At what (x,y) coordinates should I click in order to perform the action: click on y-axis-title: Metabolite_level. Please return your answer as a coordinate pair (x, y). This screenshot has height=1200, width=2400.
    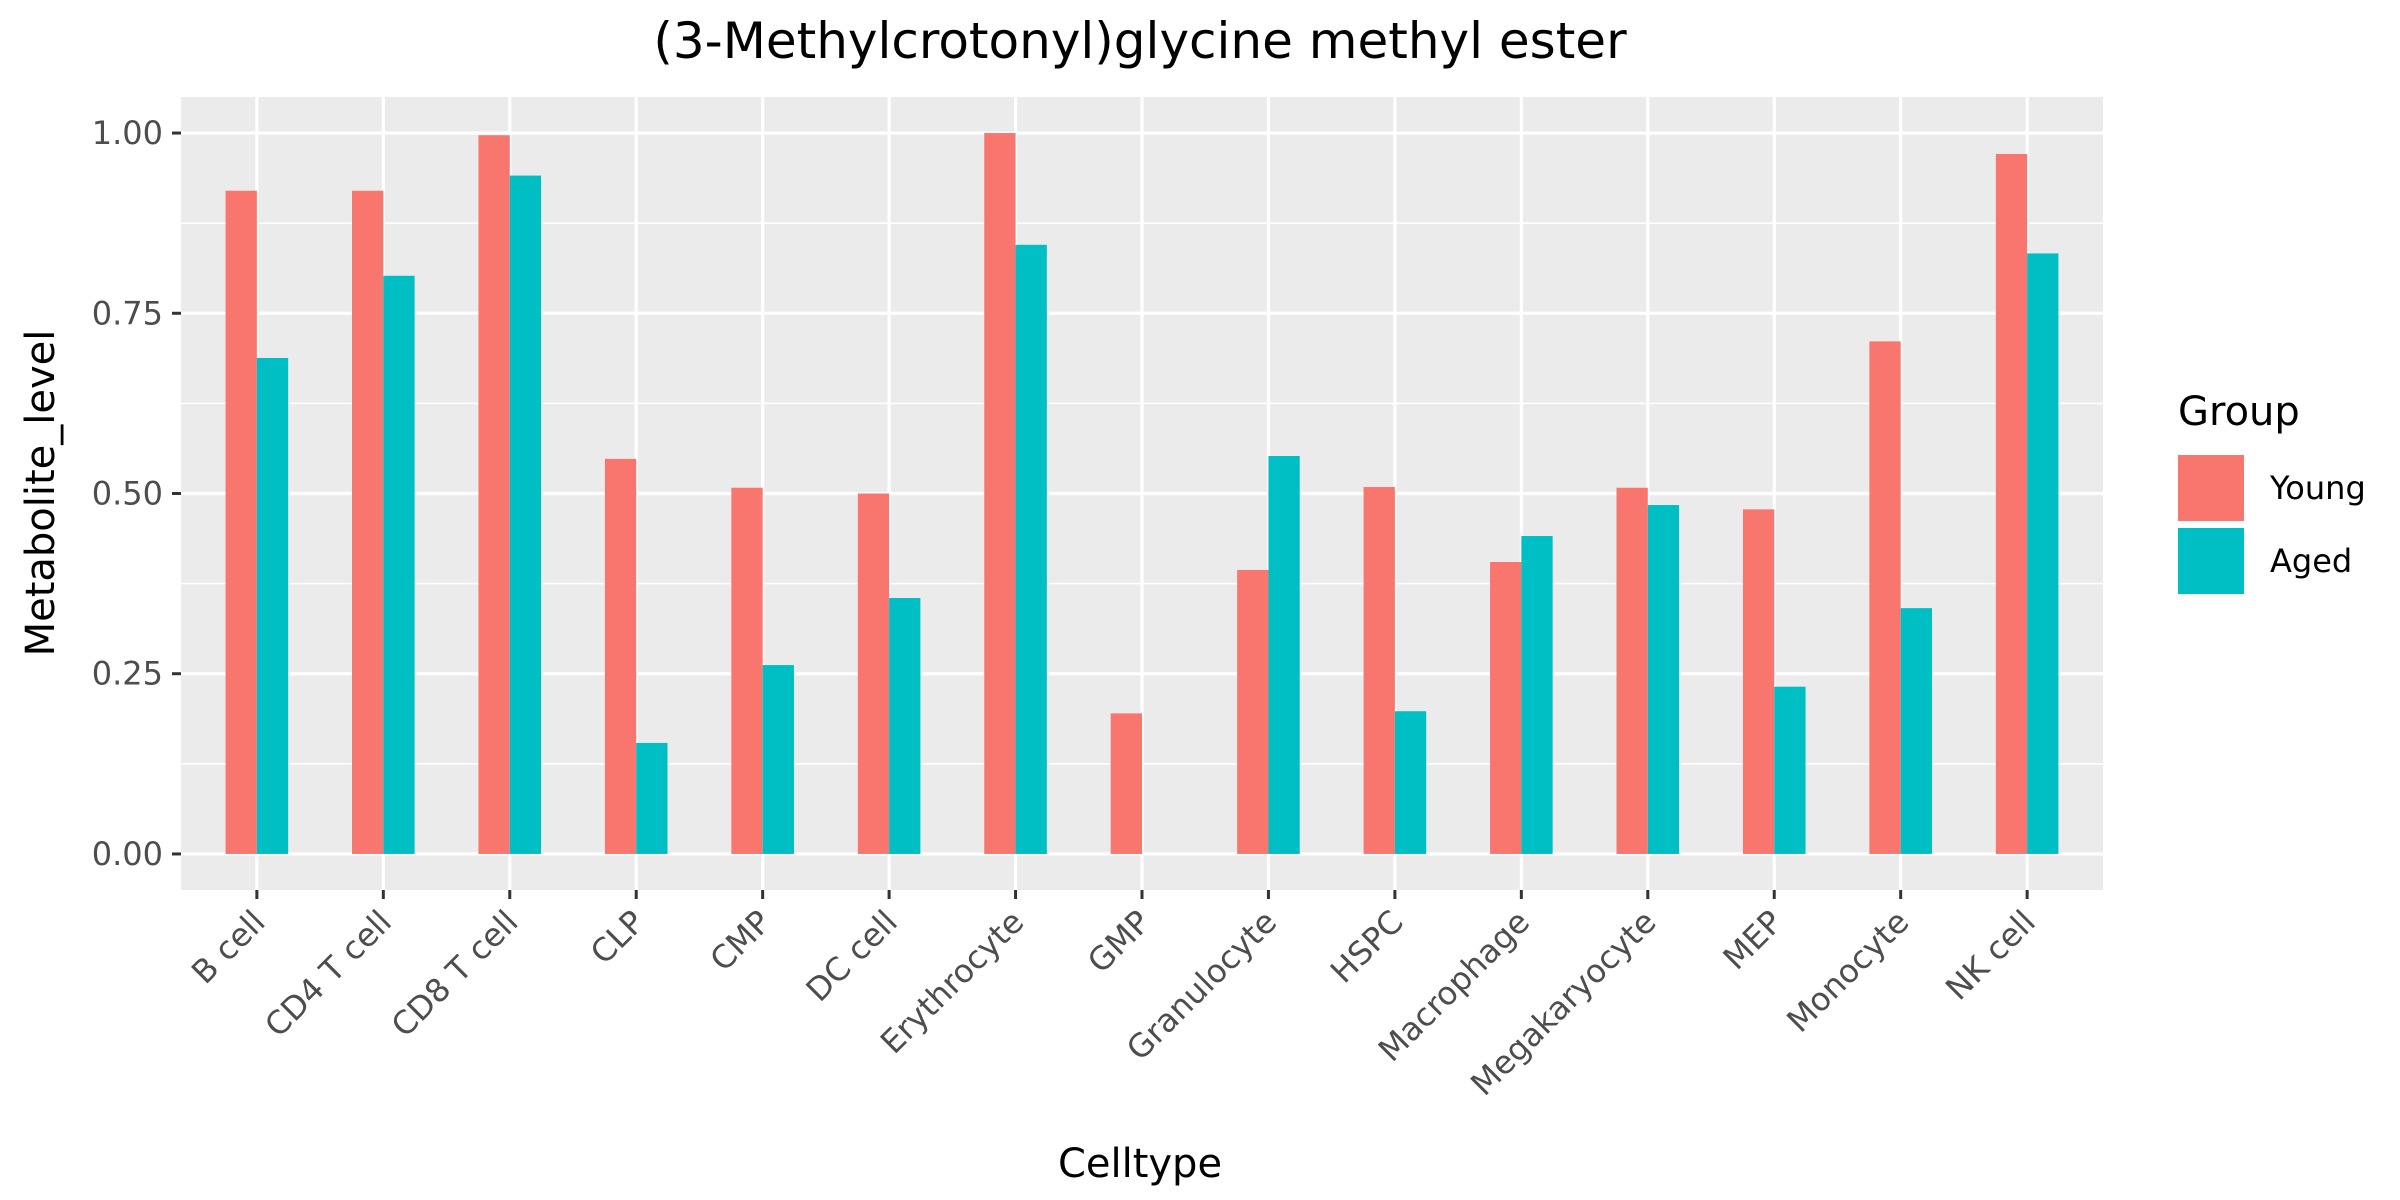
    Looking at the image, I should click on (41, 493).